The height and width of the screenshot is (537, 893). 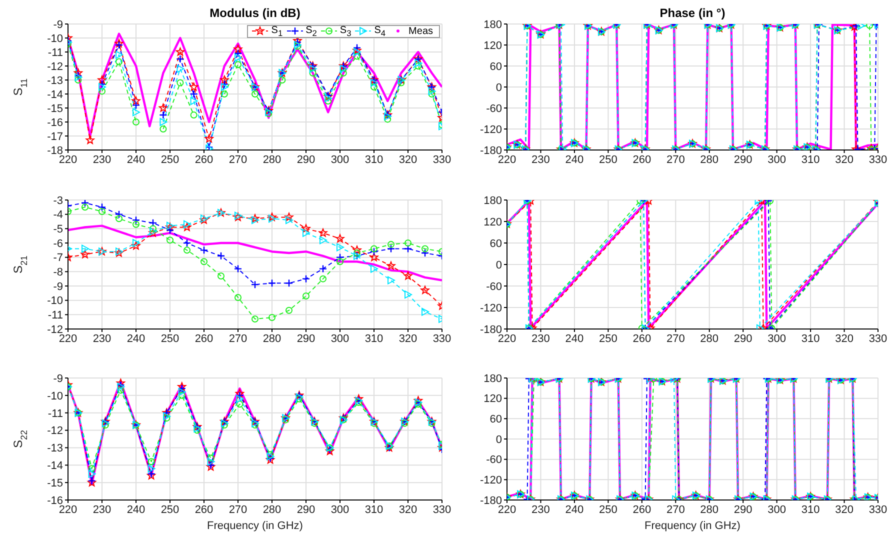 What do you see at coordinates (55, 38) in the screenshot?
I see `y-tick-label: -10` at bounding box center [55, 38].